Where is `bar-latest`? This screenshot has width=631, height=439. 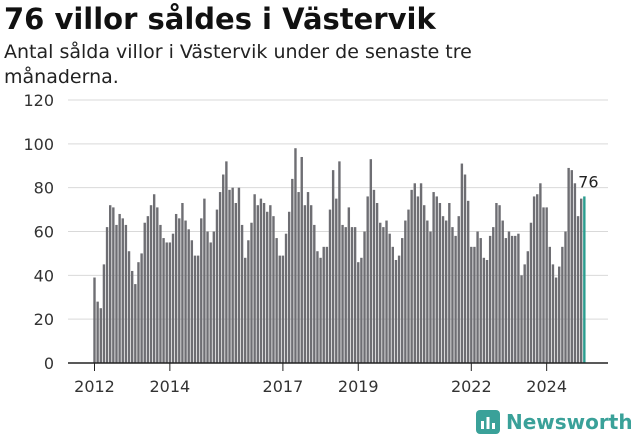 bar-latest is located at coordinates (584, 279).